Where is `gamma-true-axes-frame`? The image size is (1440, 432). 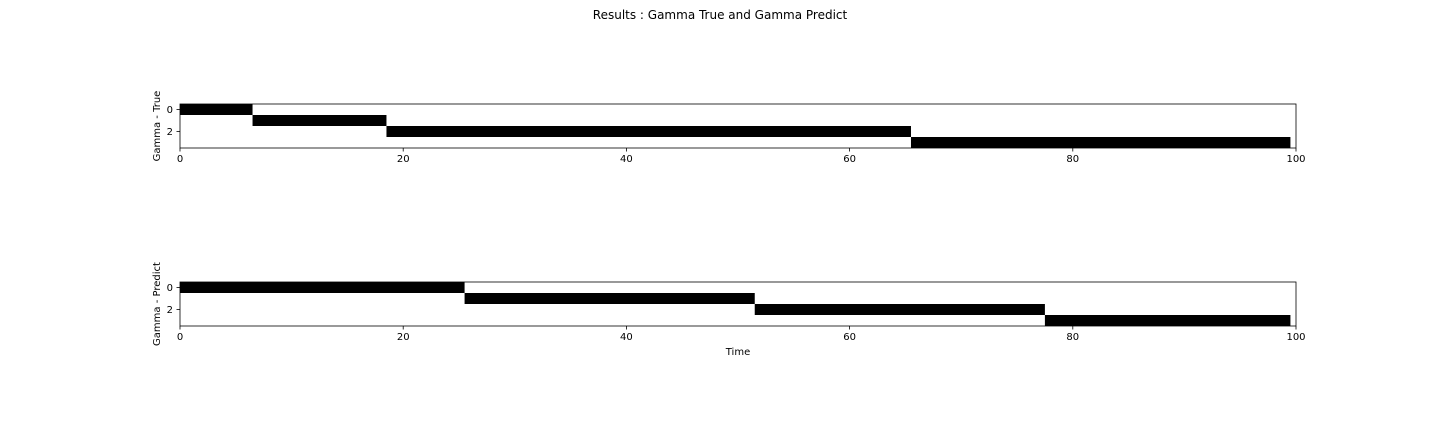 gamma-true-axes-frame is located at coordinates (738, 126).